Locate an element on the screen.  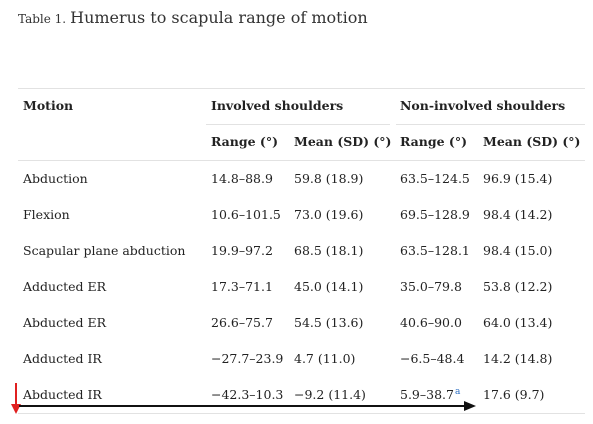
cell-noninvolved-mean: 14.2 (14.8) is located at coordinates (518, 358).